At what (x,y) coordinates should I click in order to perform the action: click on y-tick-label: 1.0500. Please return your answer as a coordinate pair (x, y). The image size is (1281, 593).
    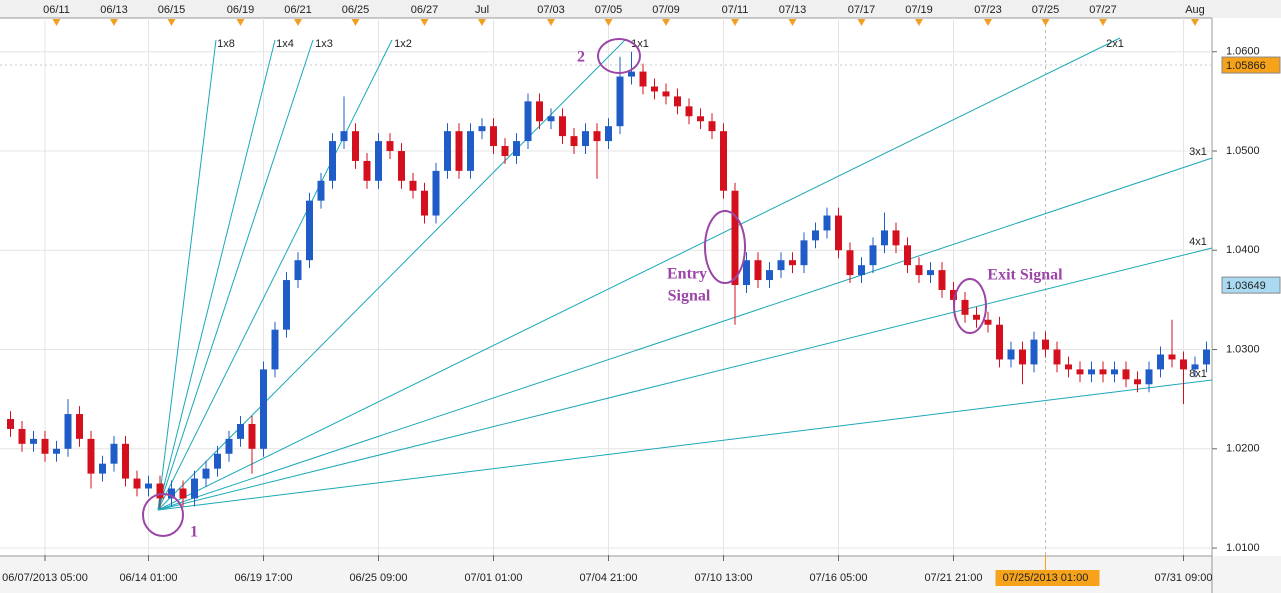
    Looking at the image, I should click on (1243, 151).